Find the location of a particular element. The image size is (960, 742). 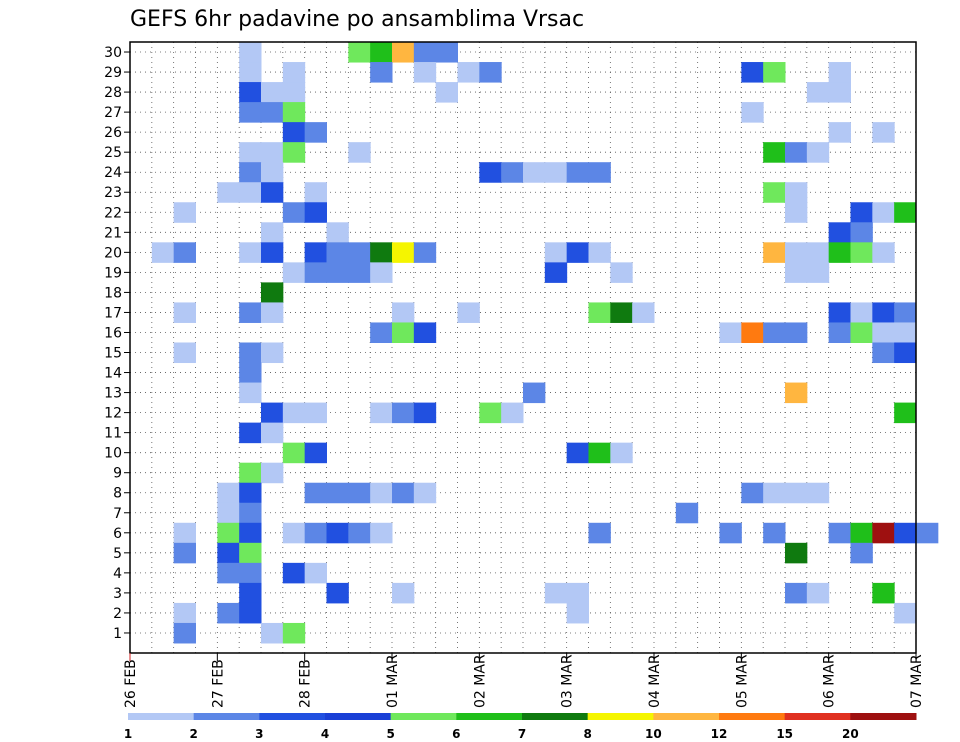

y-tick-label: 24 is located at coordinates (113, 173).